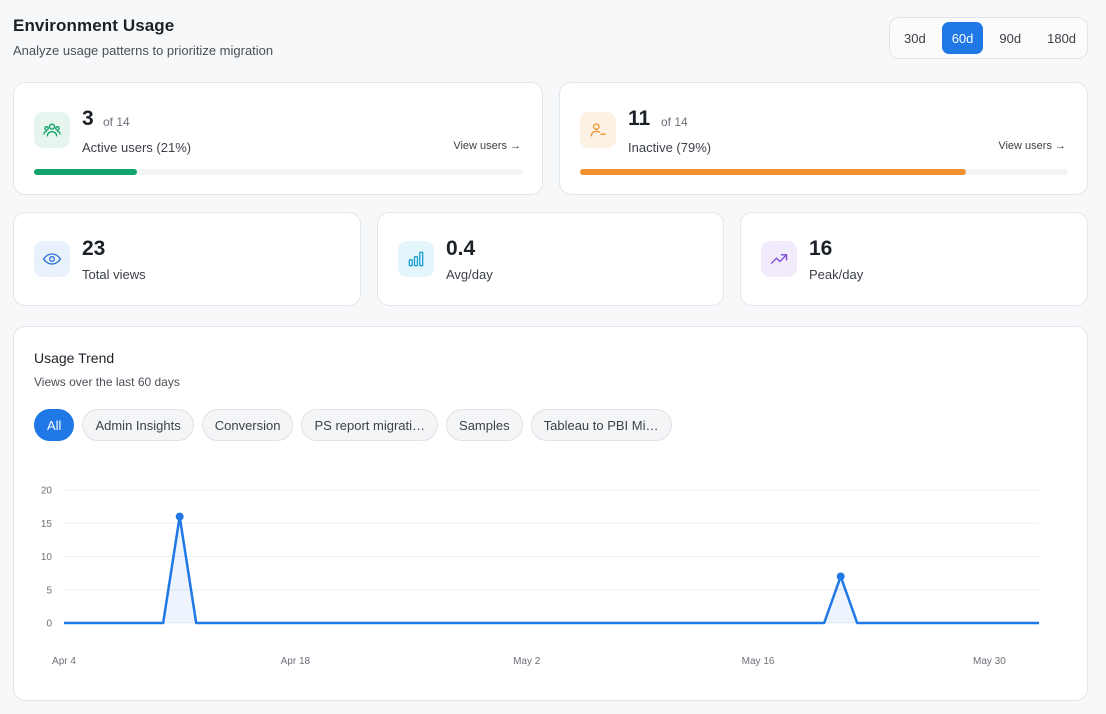 The height and width of the screenshot is (714, 1106). Describe the element at coordinates (52, 130) in the screenshot. I see `users-icon` at that location.